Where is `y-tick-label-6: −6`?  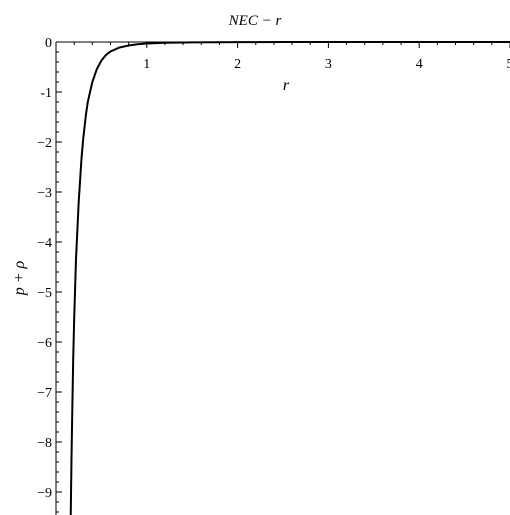 y-tick-label-6: −6 is located at coordinates (44, 343).